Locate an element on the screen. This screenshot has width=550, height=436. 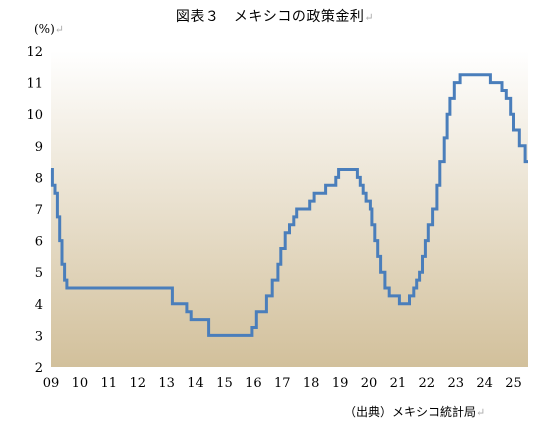
source-note: （出典）メキシコ統計局↵ is located at coordinates (414, 411).